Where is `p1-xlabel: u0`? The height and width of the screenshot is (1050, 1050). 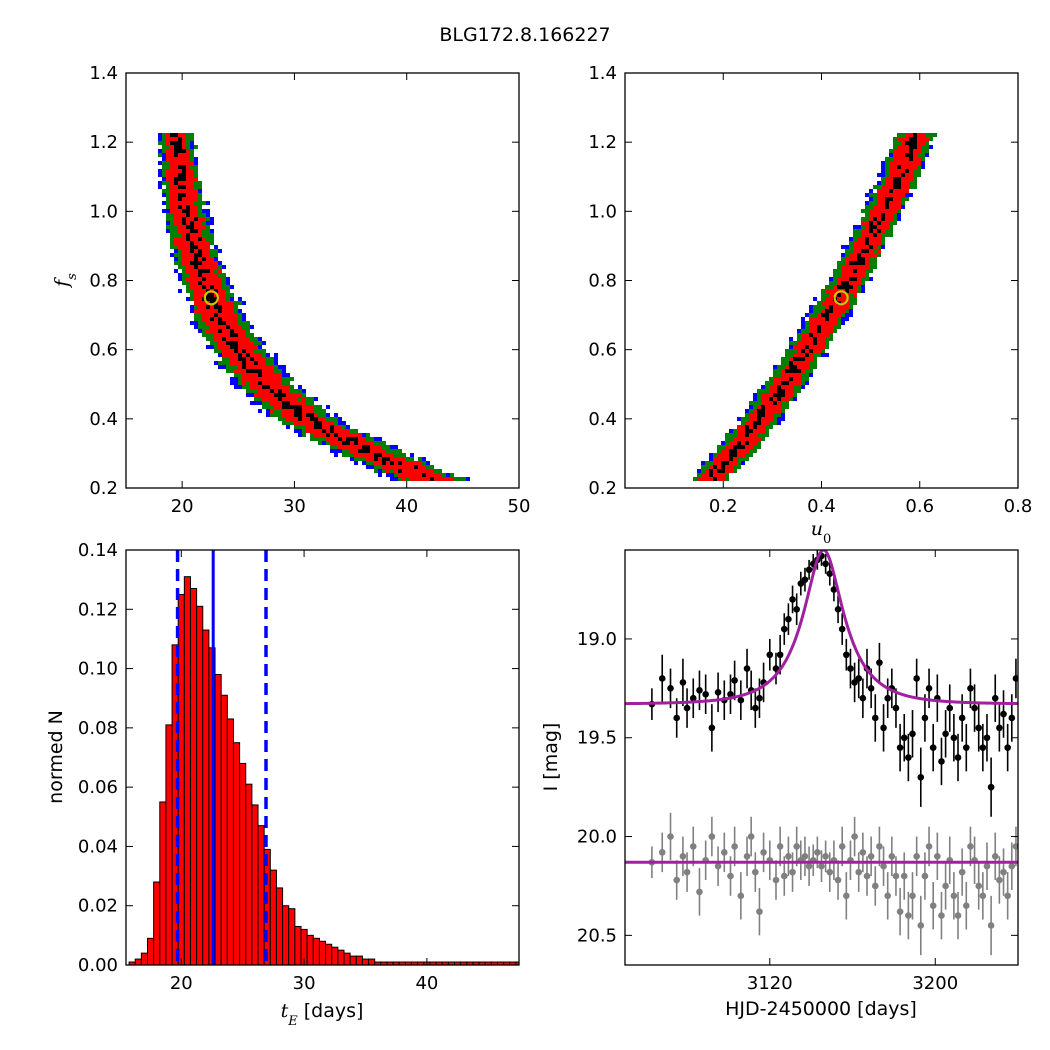
p1-xlabel: u0 is located at coordinates (821, 532).